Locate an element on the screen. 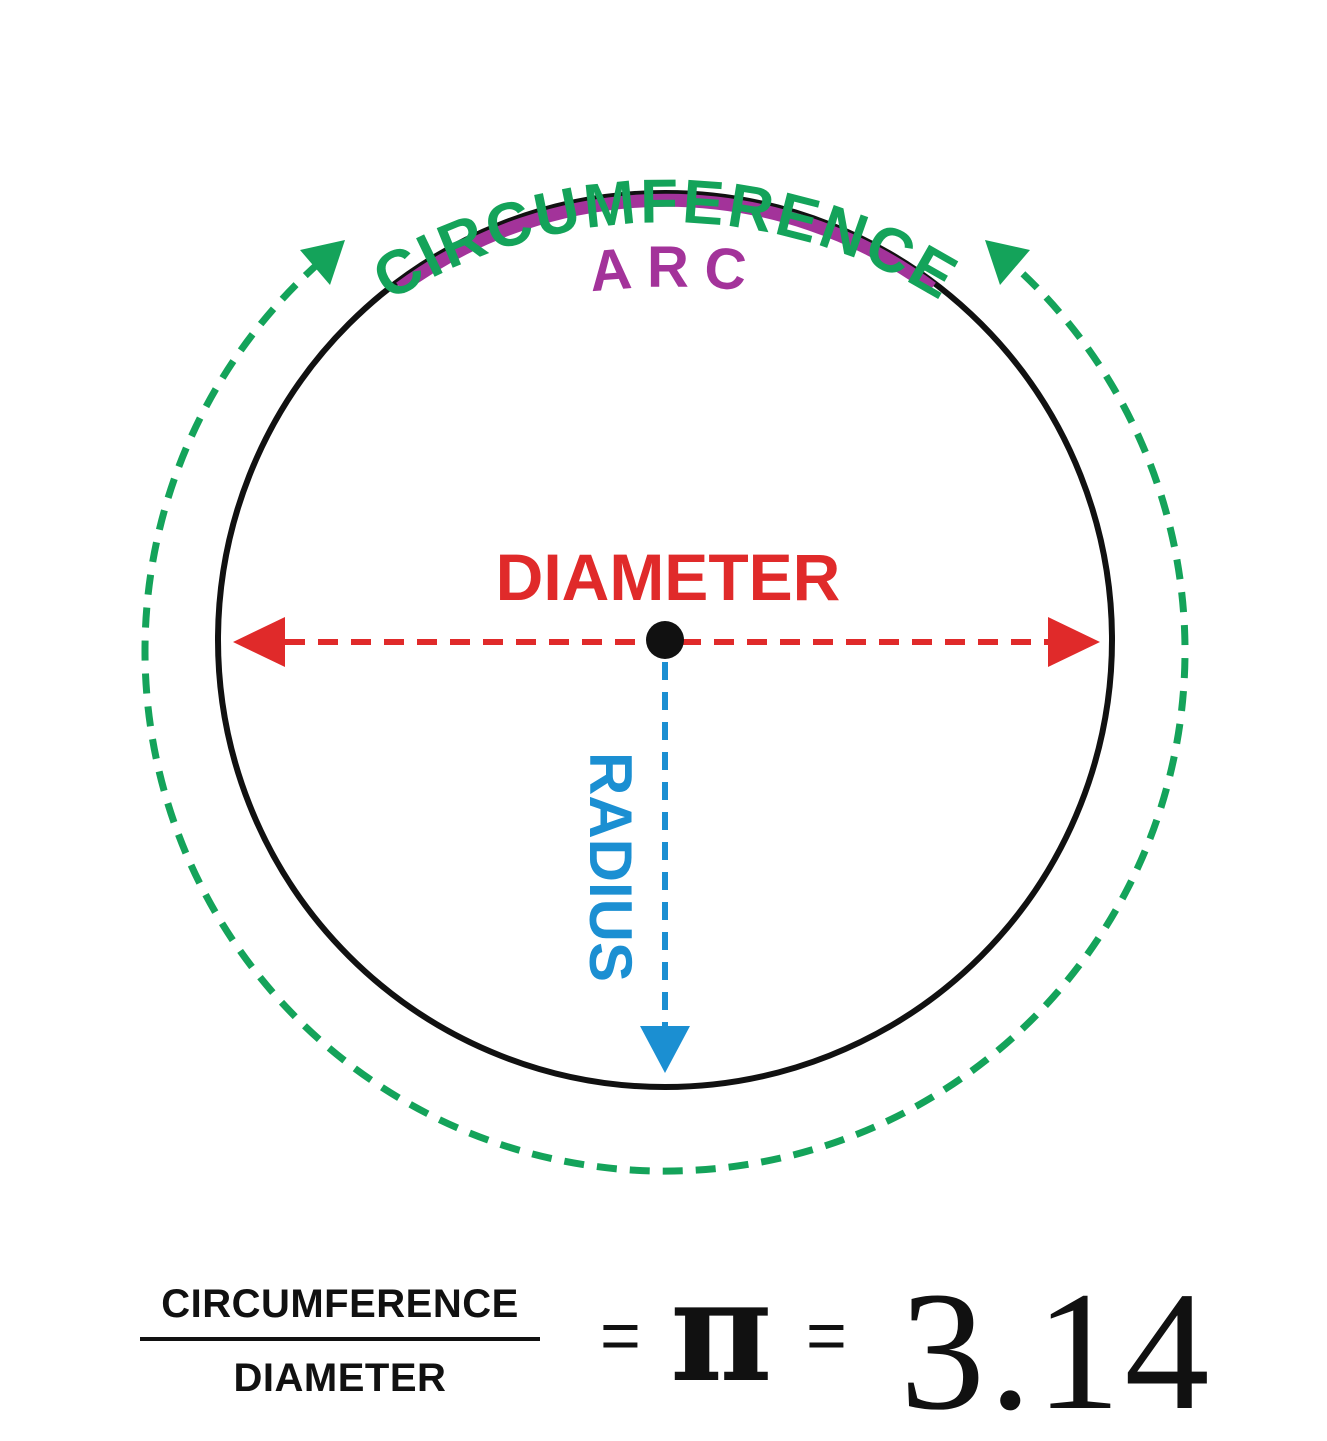 This screenshot has height=1441, width=1327. diameter-arrowhead-right is located at coordinates (1074, 642).